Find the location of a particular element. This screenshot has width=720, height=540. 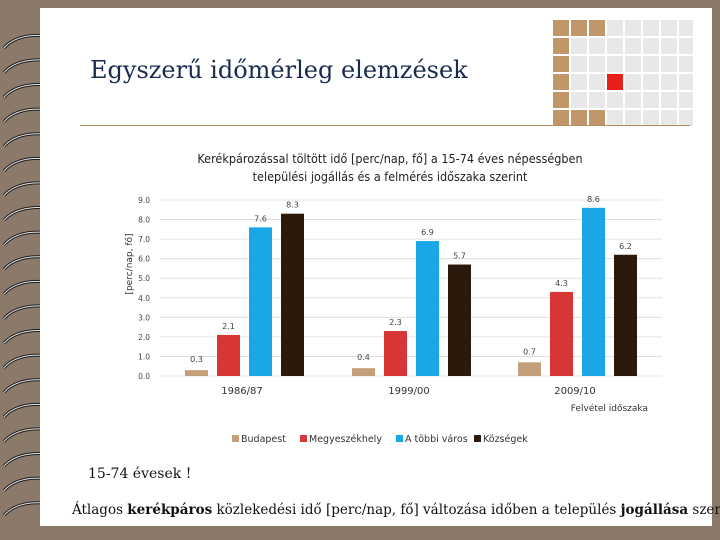

y-tick-label: 8.0 is located at coordinates (144, 220).